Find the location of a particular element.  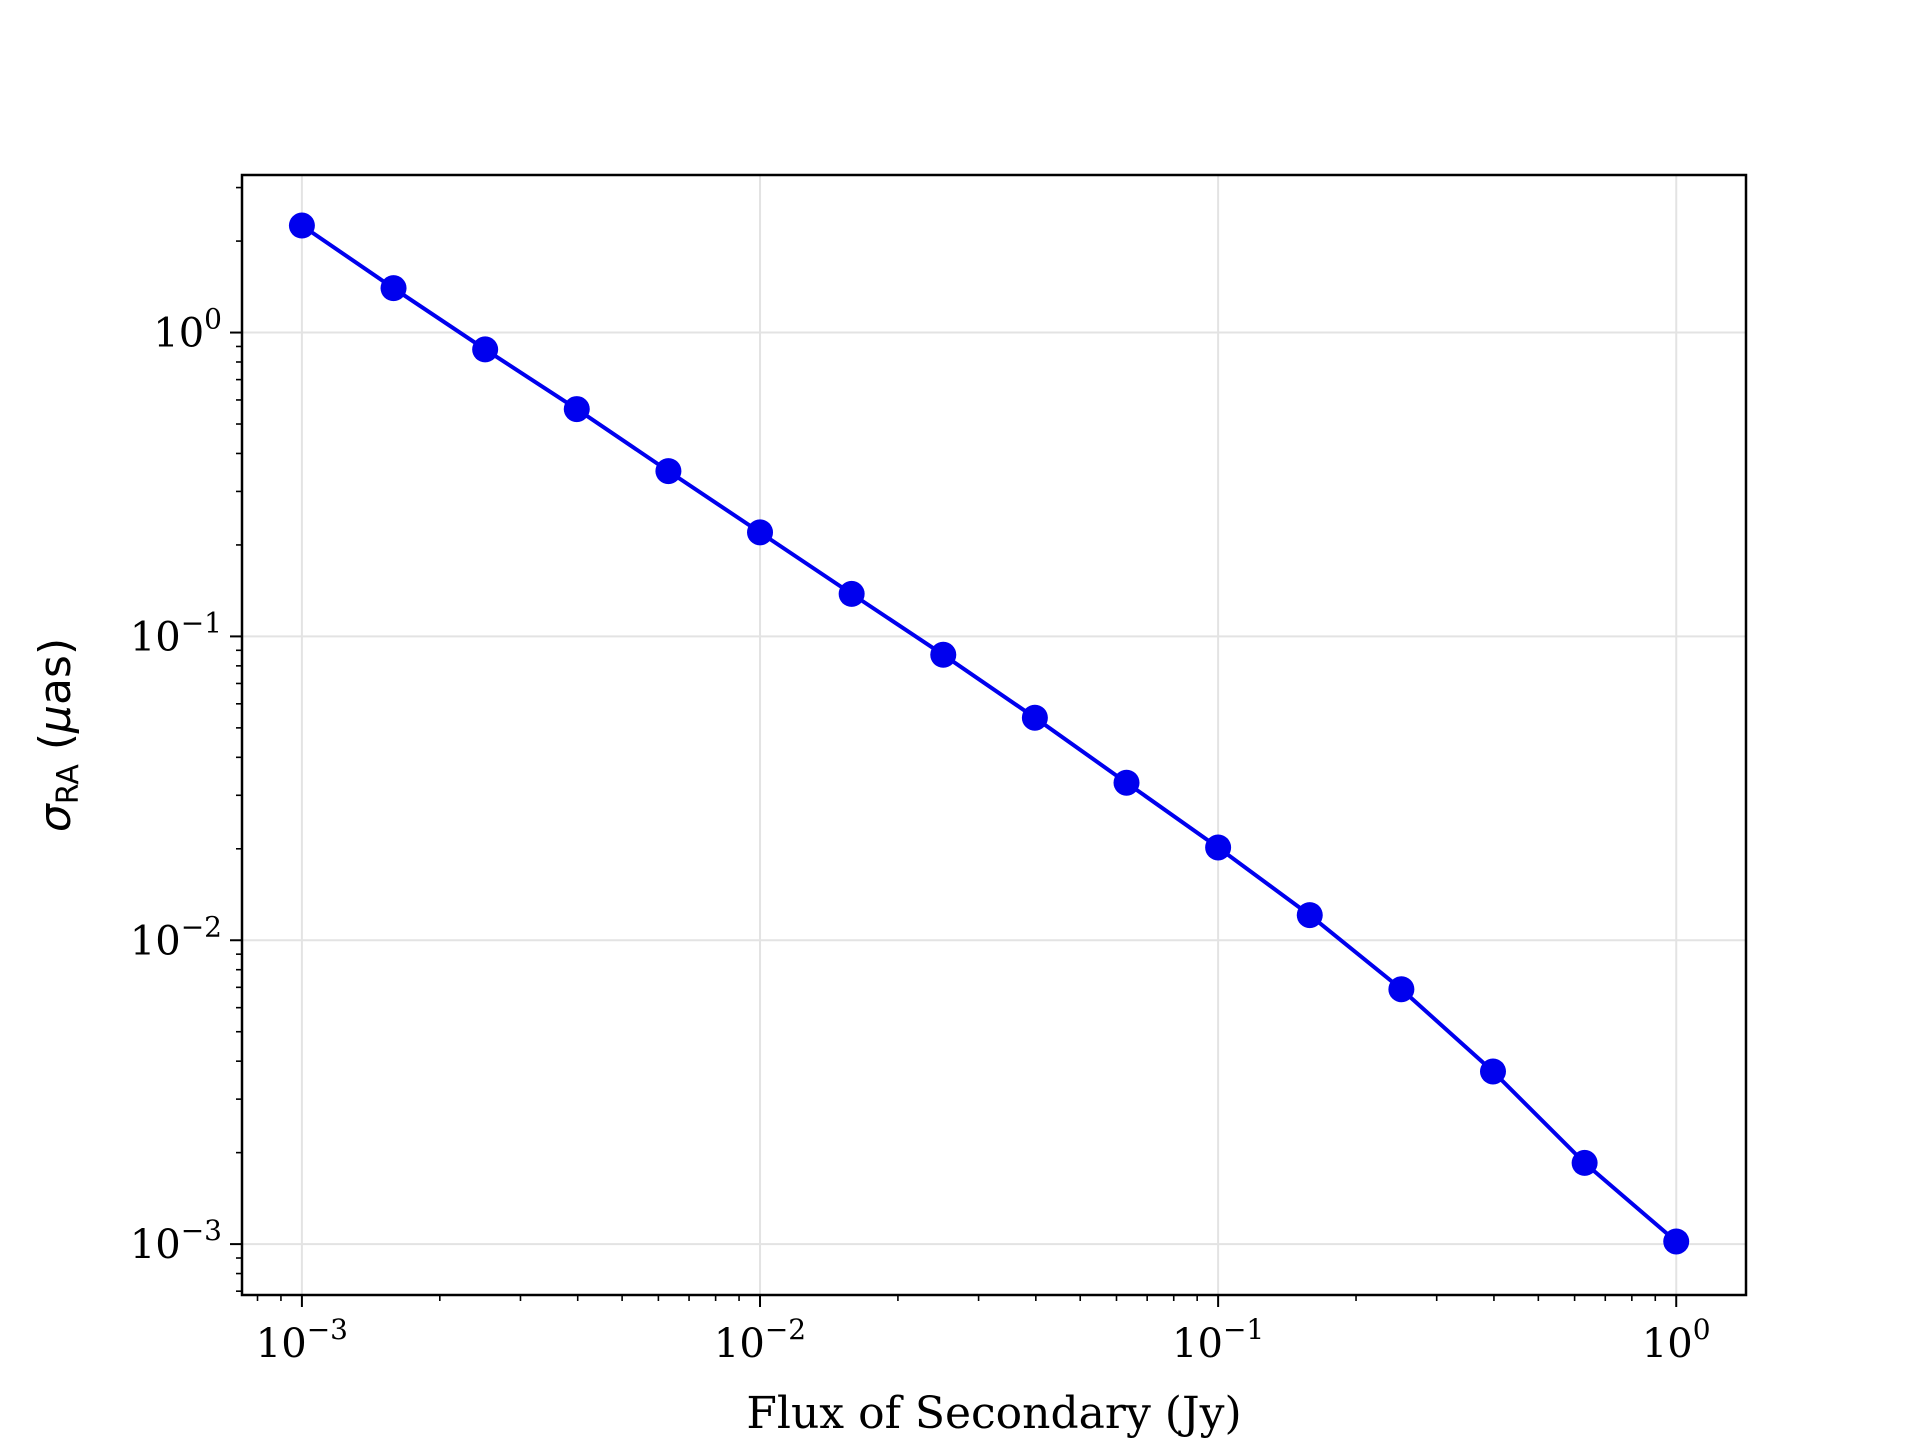

y-tick-label: 10⁻¹ is located at coordinates (176, 633).